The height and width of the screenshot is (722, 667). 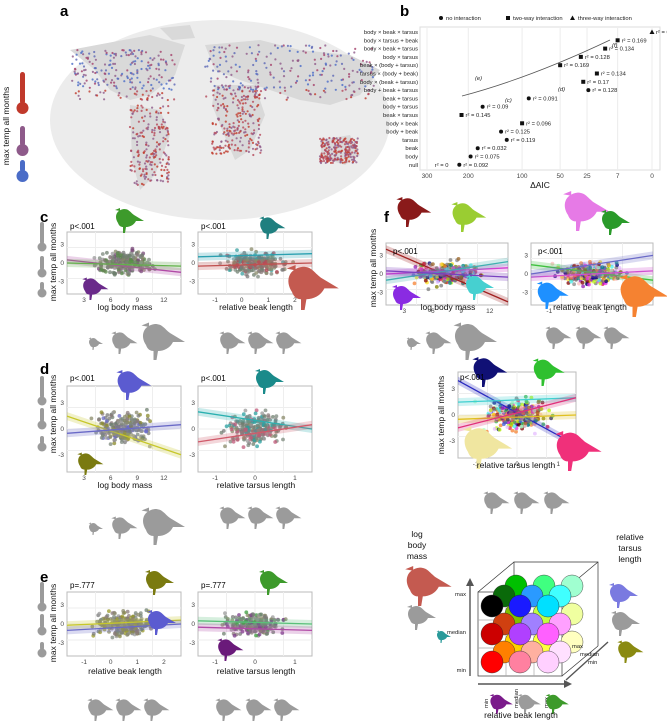 What do you see at coordinates (251, 425) in the screenshot?
I see `panel-d-plot-tarsus: 3 0 -3 -1 0 1` at bounding box center [251, 425].